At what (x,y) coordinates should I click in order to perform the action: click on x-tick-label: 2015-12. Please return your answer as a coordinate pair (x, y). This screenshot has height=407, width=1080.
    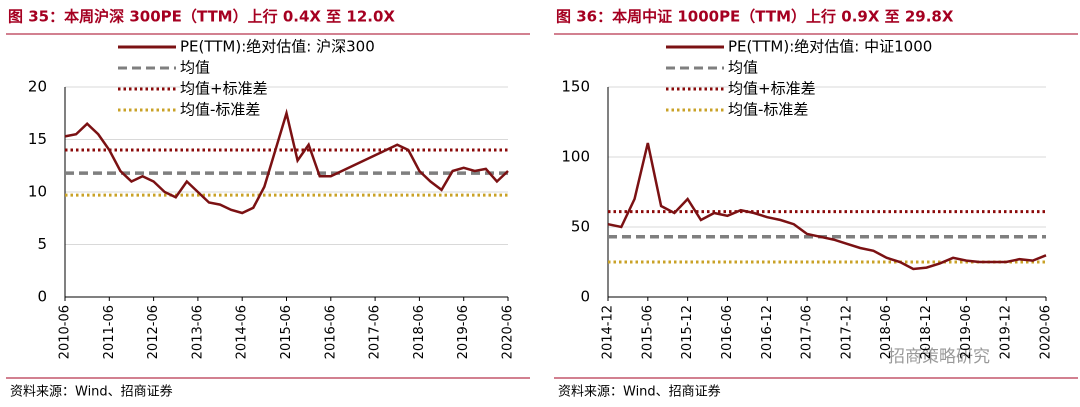
    Looking at the image, I should click on (687, 332).